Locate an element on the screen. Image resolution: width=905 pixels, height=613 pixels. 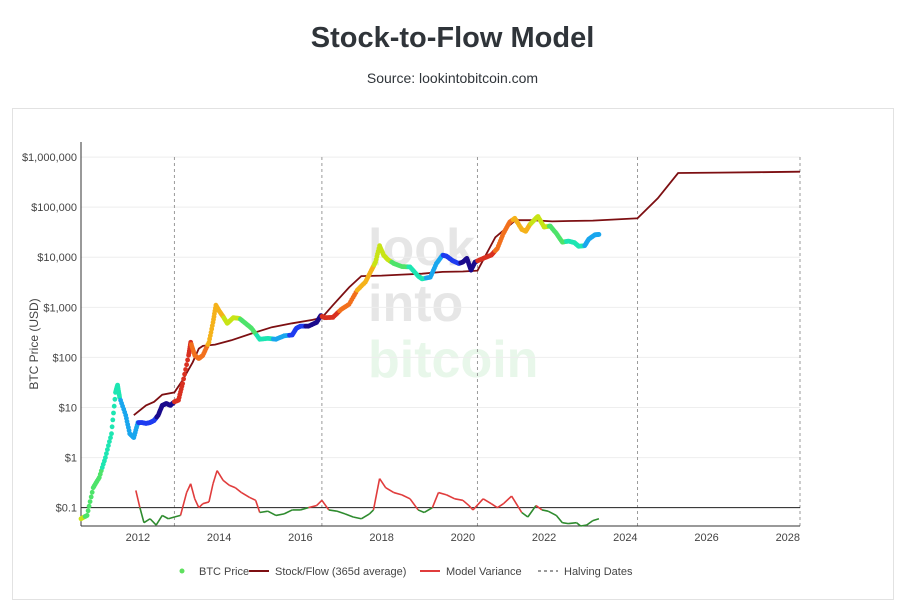
legend-halving-dates: Halving Dates is located at coordinates (585, 572).